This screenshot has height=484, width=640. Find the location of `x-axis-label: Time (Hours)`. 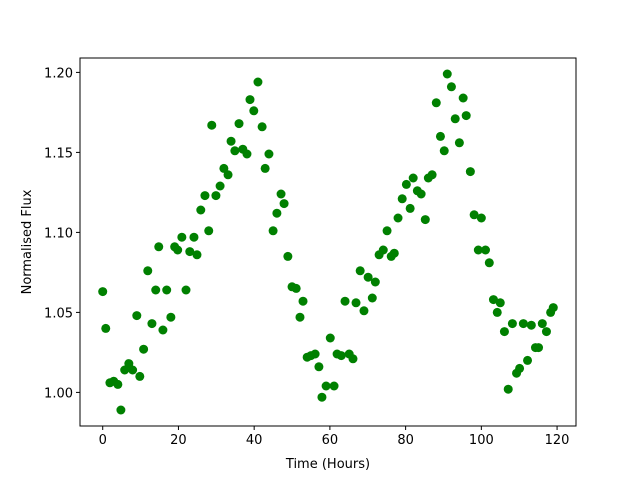

x-axis-label: Time (Hours) is located at coordinates (327, 464).